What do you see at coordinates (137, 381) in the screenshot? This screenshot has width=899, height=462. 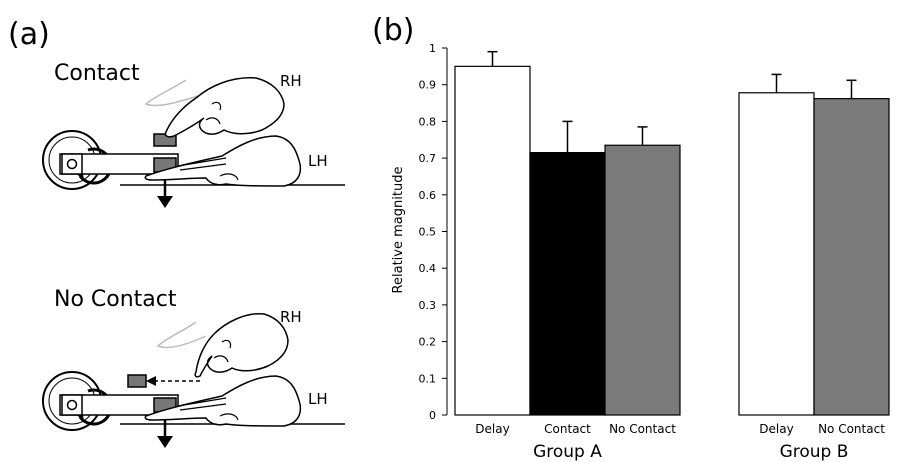 I see `no-contact-slider-block` at bounding box center [137, 381].